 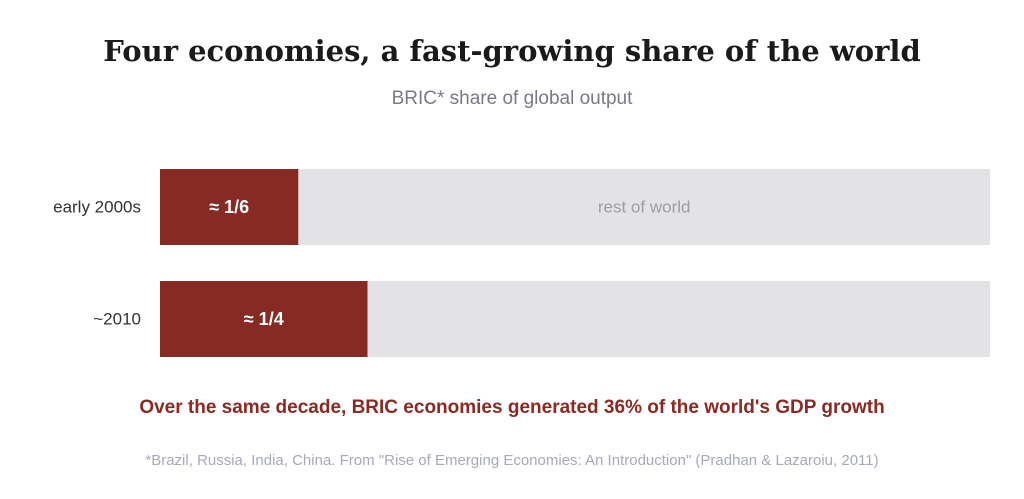 I want to click on rest-of-world-label: rest of world, so click(x=644, y=207).